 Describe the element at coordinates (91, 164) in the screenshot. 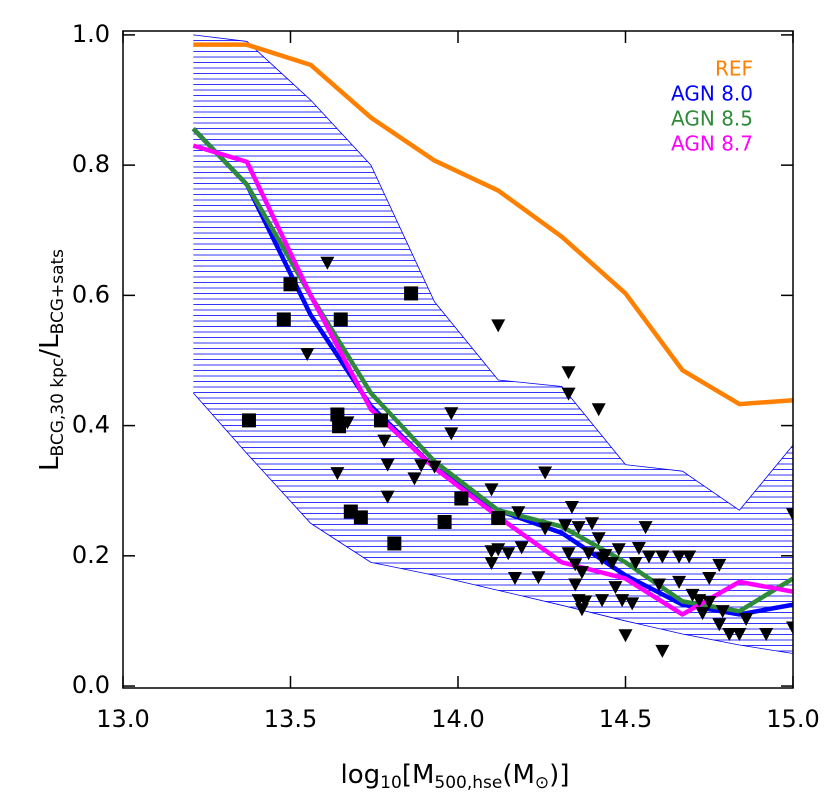

I see `y-tick-label: 0.8` at that location.